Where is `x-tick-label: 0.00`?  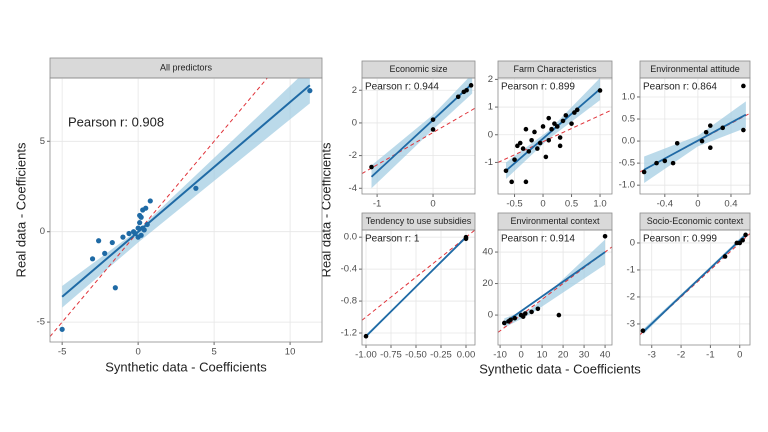 x-tick-label: 0.00 is located at coordinates (466, 355).